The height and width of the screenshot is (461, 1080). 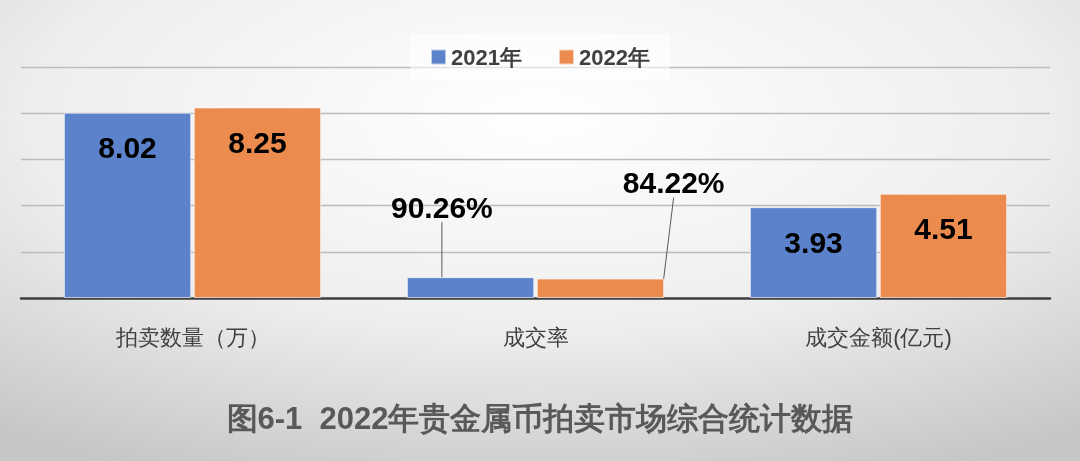 I want to click on data-label: 8.02, so click(x=127, y=148).